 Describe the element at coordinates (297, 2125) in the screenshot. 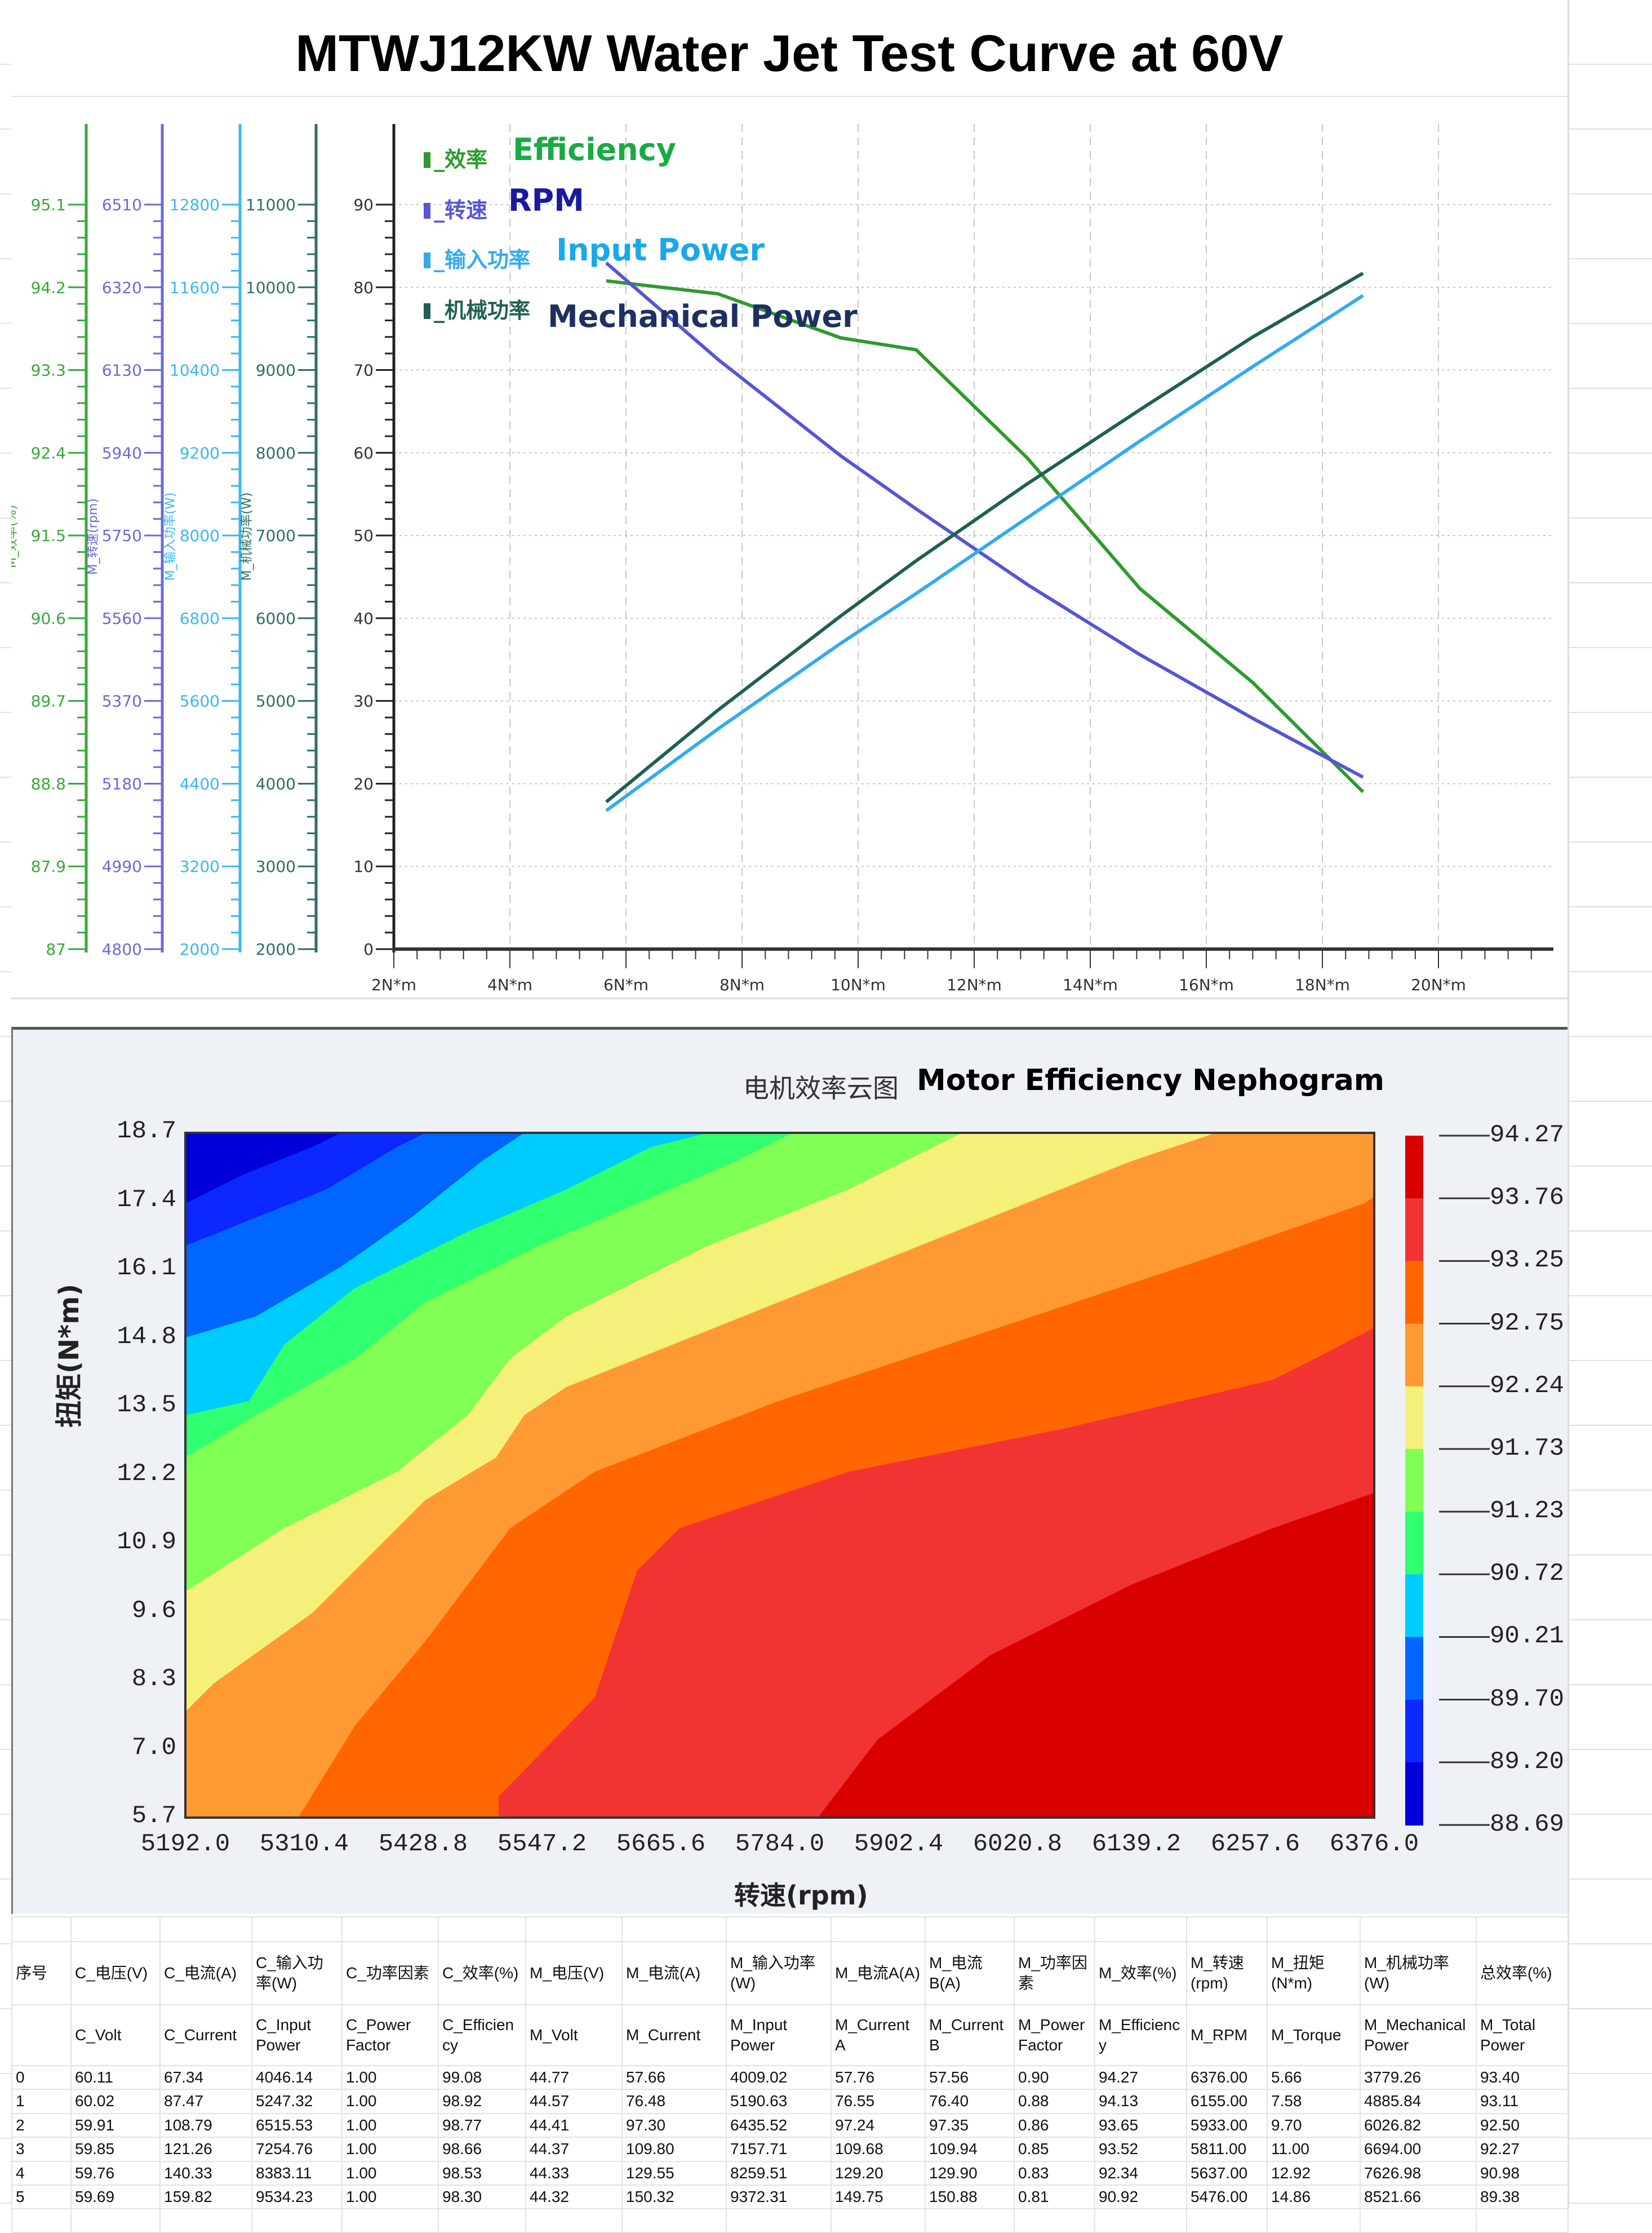

I see `table-cell: 6515.53` at that location.